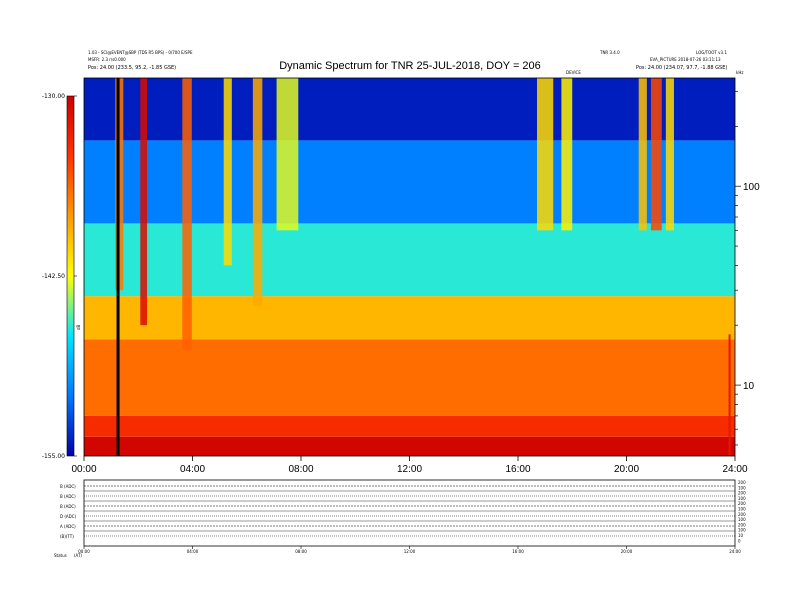 Image resolution: width=792 pixels, height=612 pixels. Describe the element at coordinates (741, 535) in the screenshot. I see `lower-right-label: 10` at that location.